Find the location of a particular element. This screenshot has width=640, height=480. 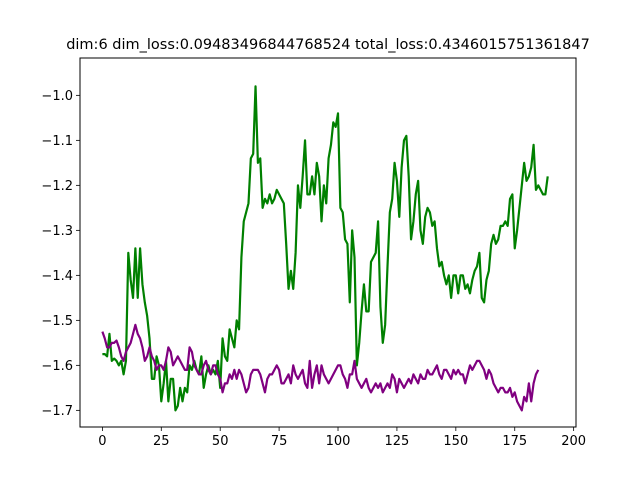

y-tick-label: −1.6 is located at coordinates (57, 366).